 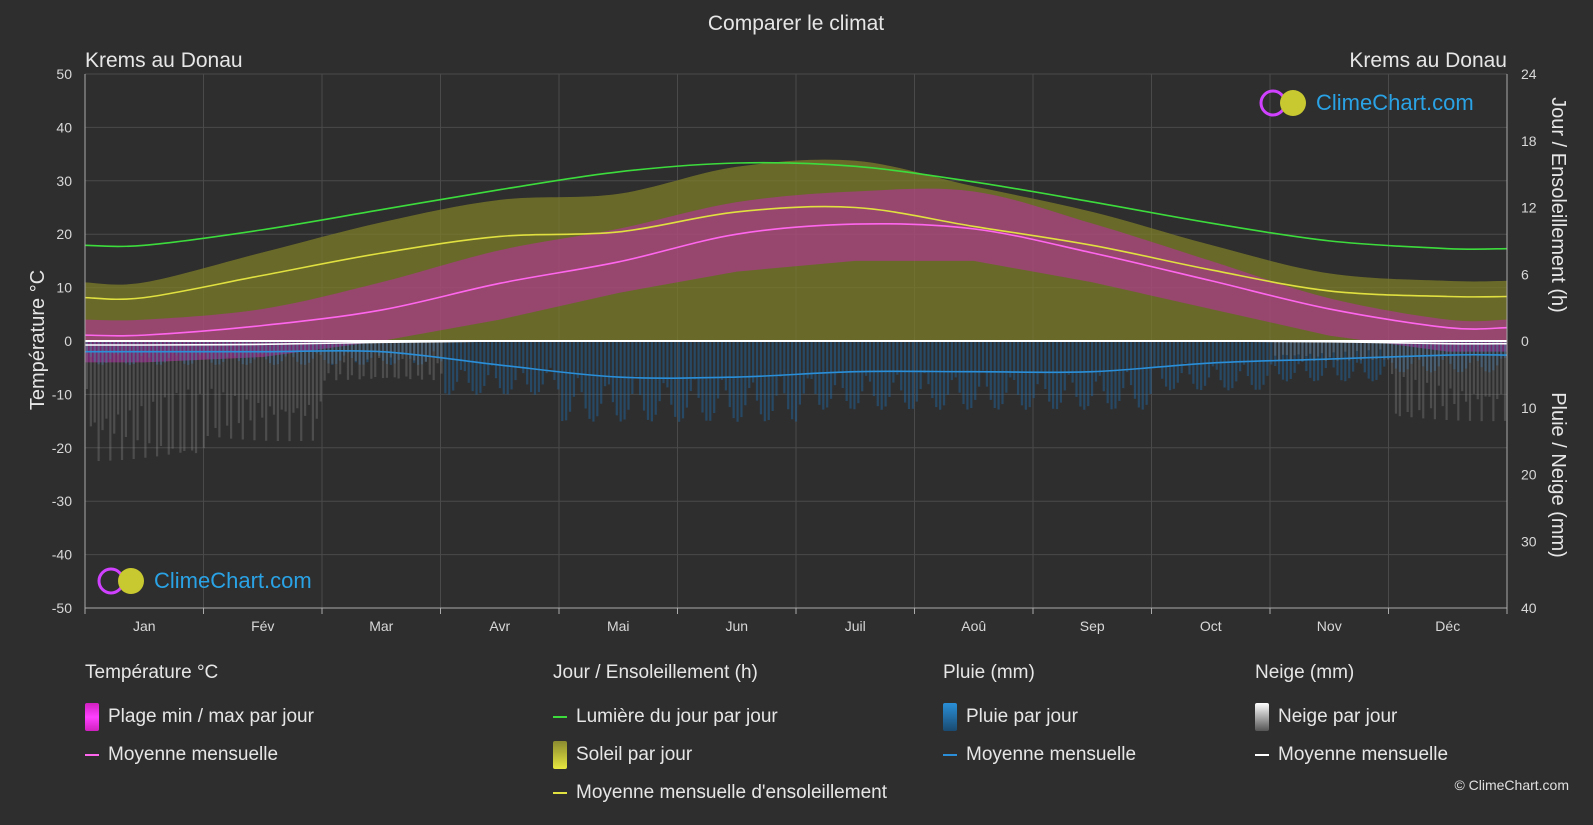 I want to click on tick-label-month: Oct, so click(x=1211, y=626).